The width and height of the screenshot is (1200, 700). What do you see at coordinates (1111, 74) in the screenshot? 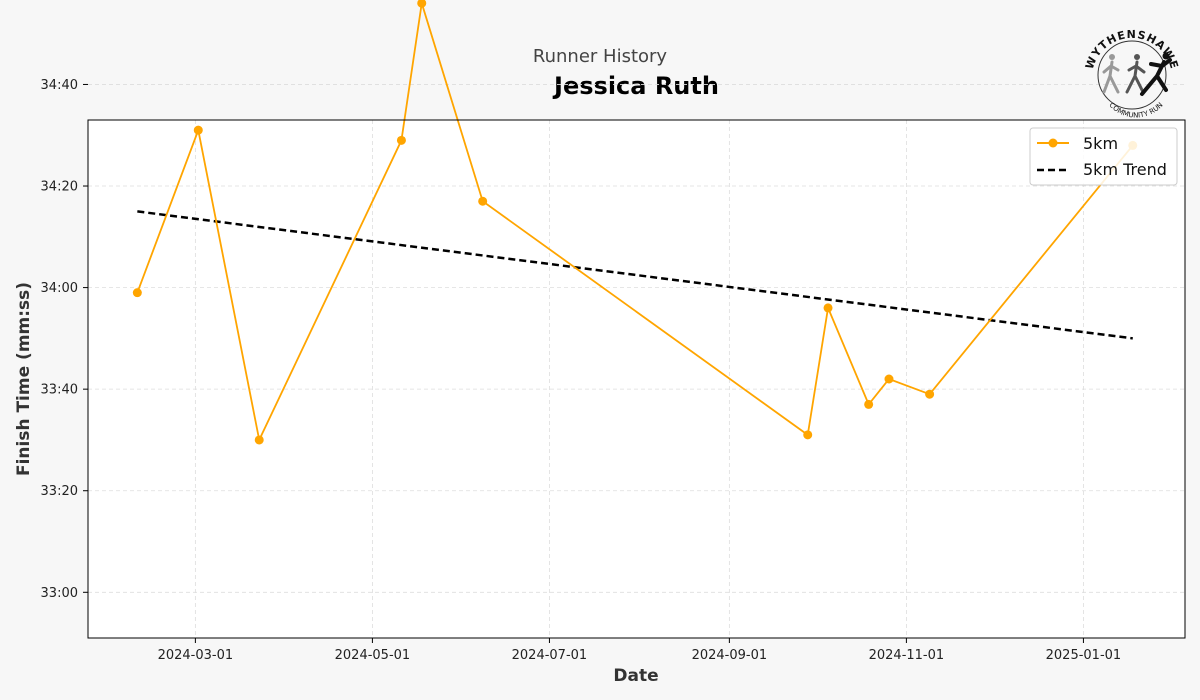
I see `runner-figure-grey-icon` at bounding box center [1111, 74].